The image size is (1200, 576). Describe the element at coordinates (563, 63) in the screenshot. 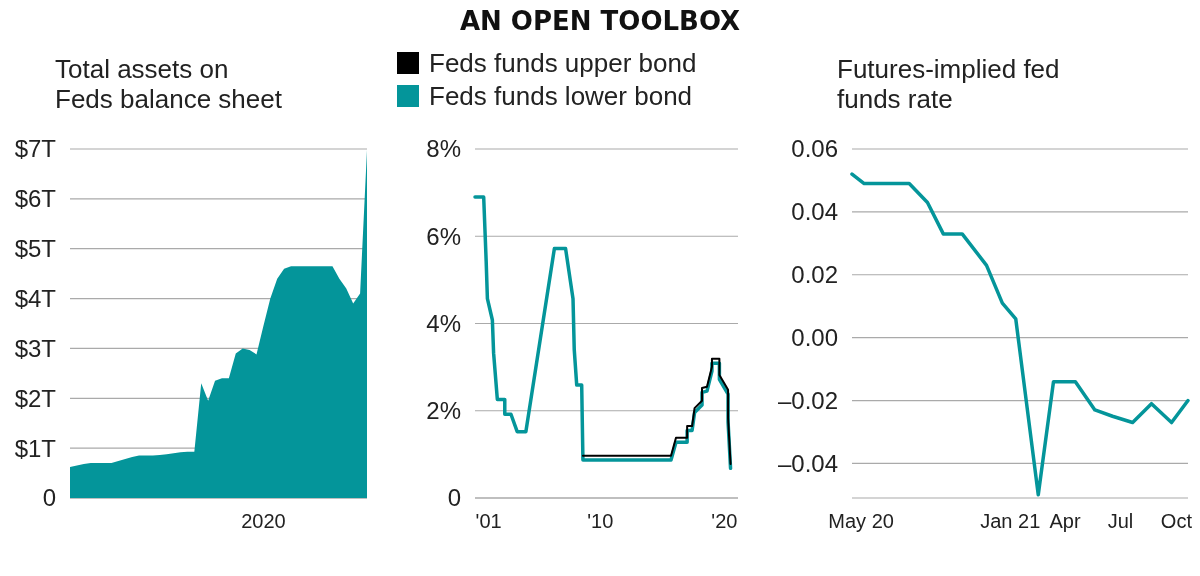

I see `legend-label: Feds funds upper bond` at that location.